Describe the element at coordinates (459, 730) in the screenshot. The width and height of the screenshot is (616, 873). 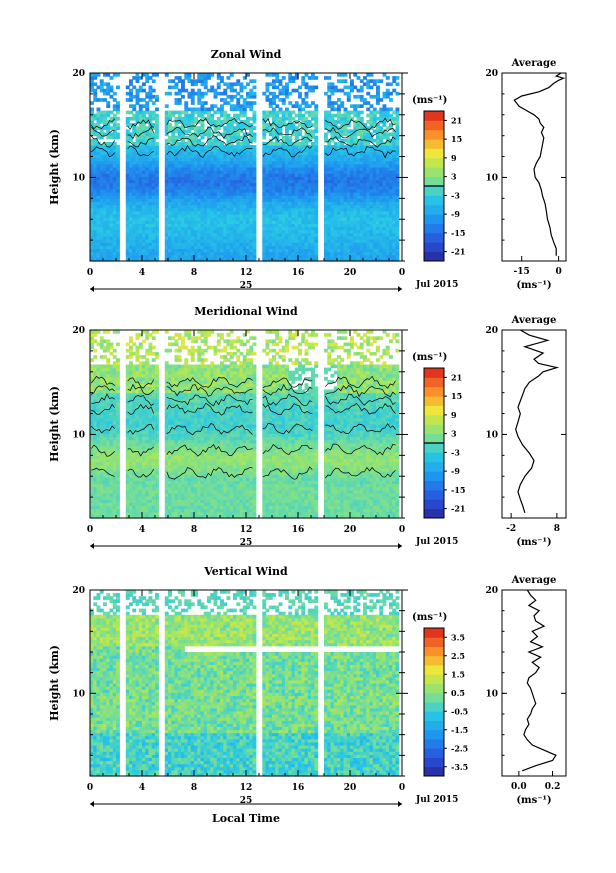
I see `colorbar-tick-label: -1.5` at that location.